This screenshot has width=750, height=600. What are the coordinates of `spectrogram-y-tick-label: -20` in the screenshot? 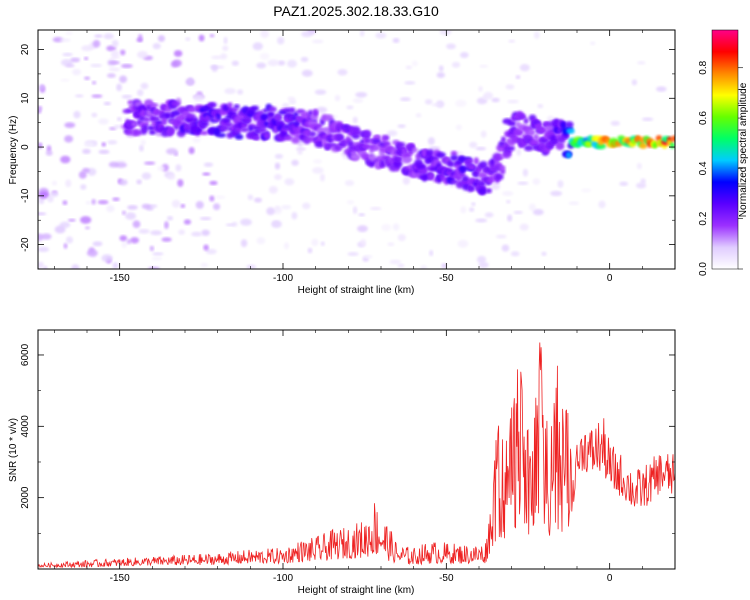 It's located at (25, 244).